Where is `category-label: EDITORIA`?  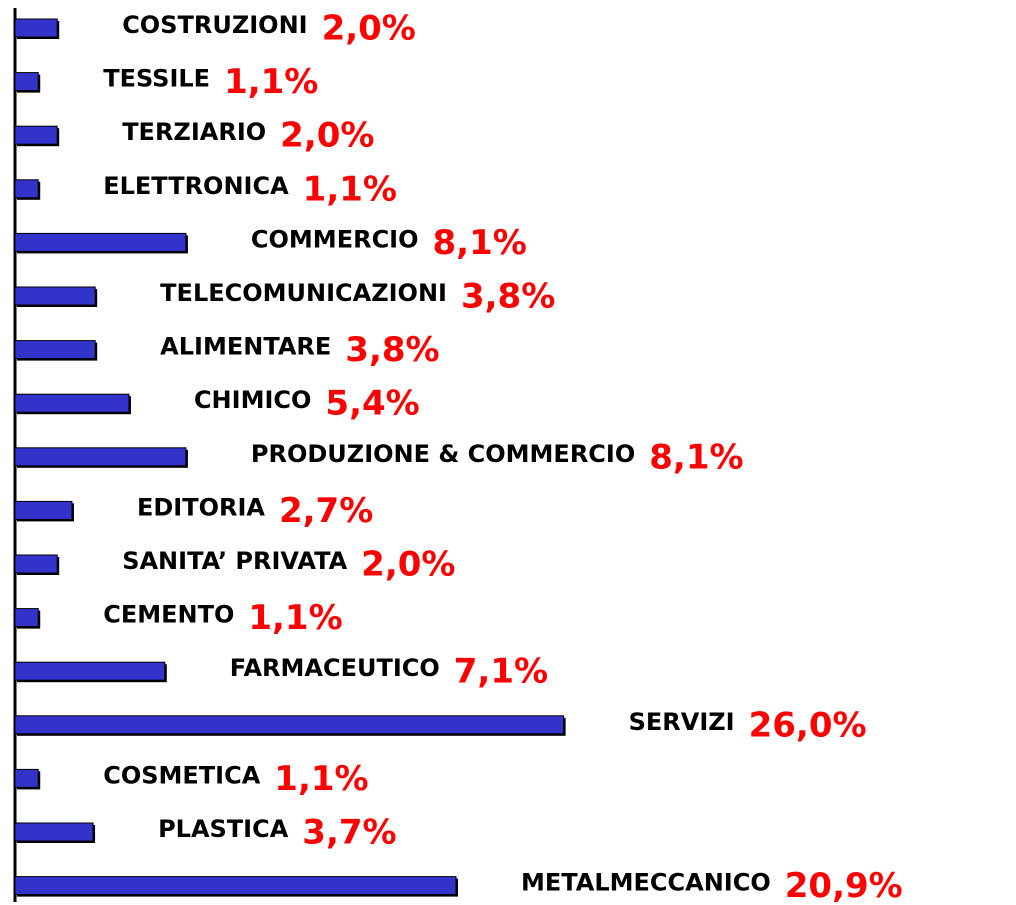 category-label: EDITORIA is located at coordinates (201, 507).